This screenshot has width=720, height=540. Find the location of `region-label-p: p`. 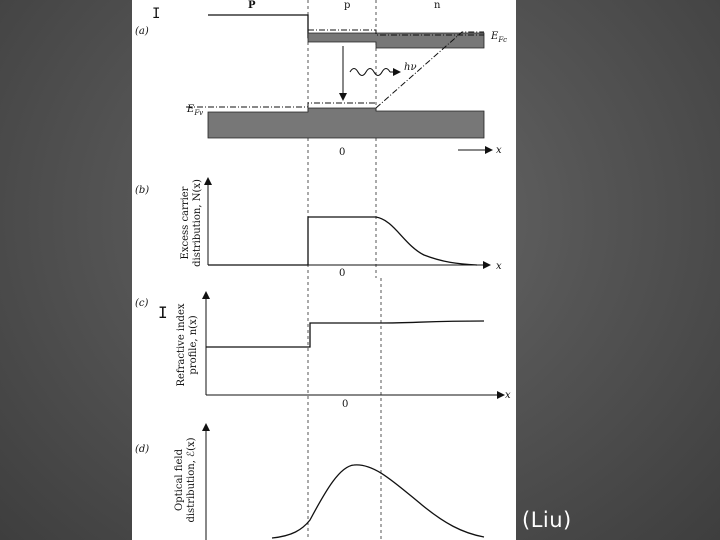

region-label-p: p is located at coordinates (347, 5).